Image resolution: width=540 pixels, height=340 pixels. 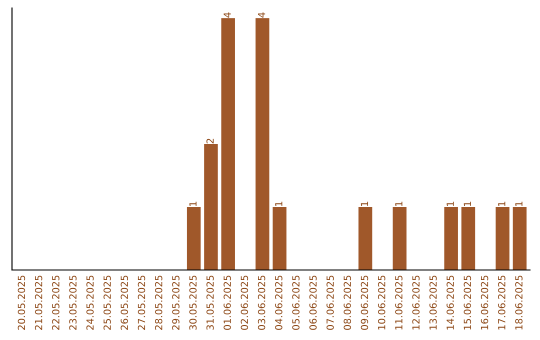 What do you see at coordinates (176, 303) in the screenshot?
I see `x-tick-label: 29.05.2025` at bounding box center [176, 303].